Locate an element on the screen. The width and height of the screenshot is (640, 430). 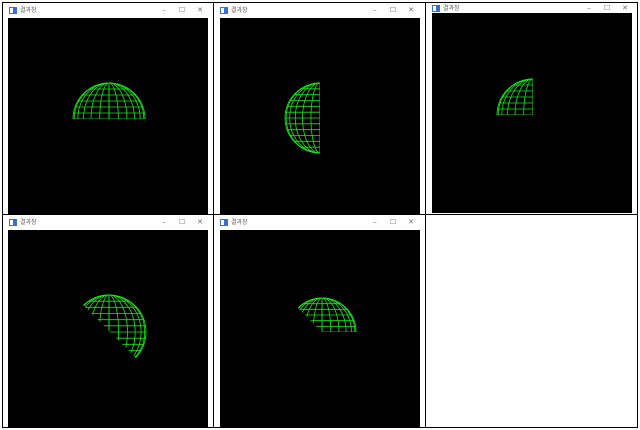
titlebar-3: 결과창 – ☐ ✕ is located at coordinates (531, 8).